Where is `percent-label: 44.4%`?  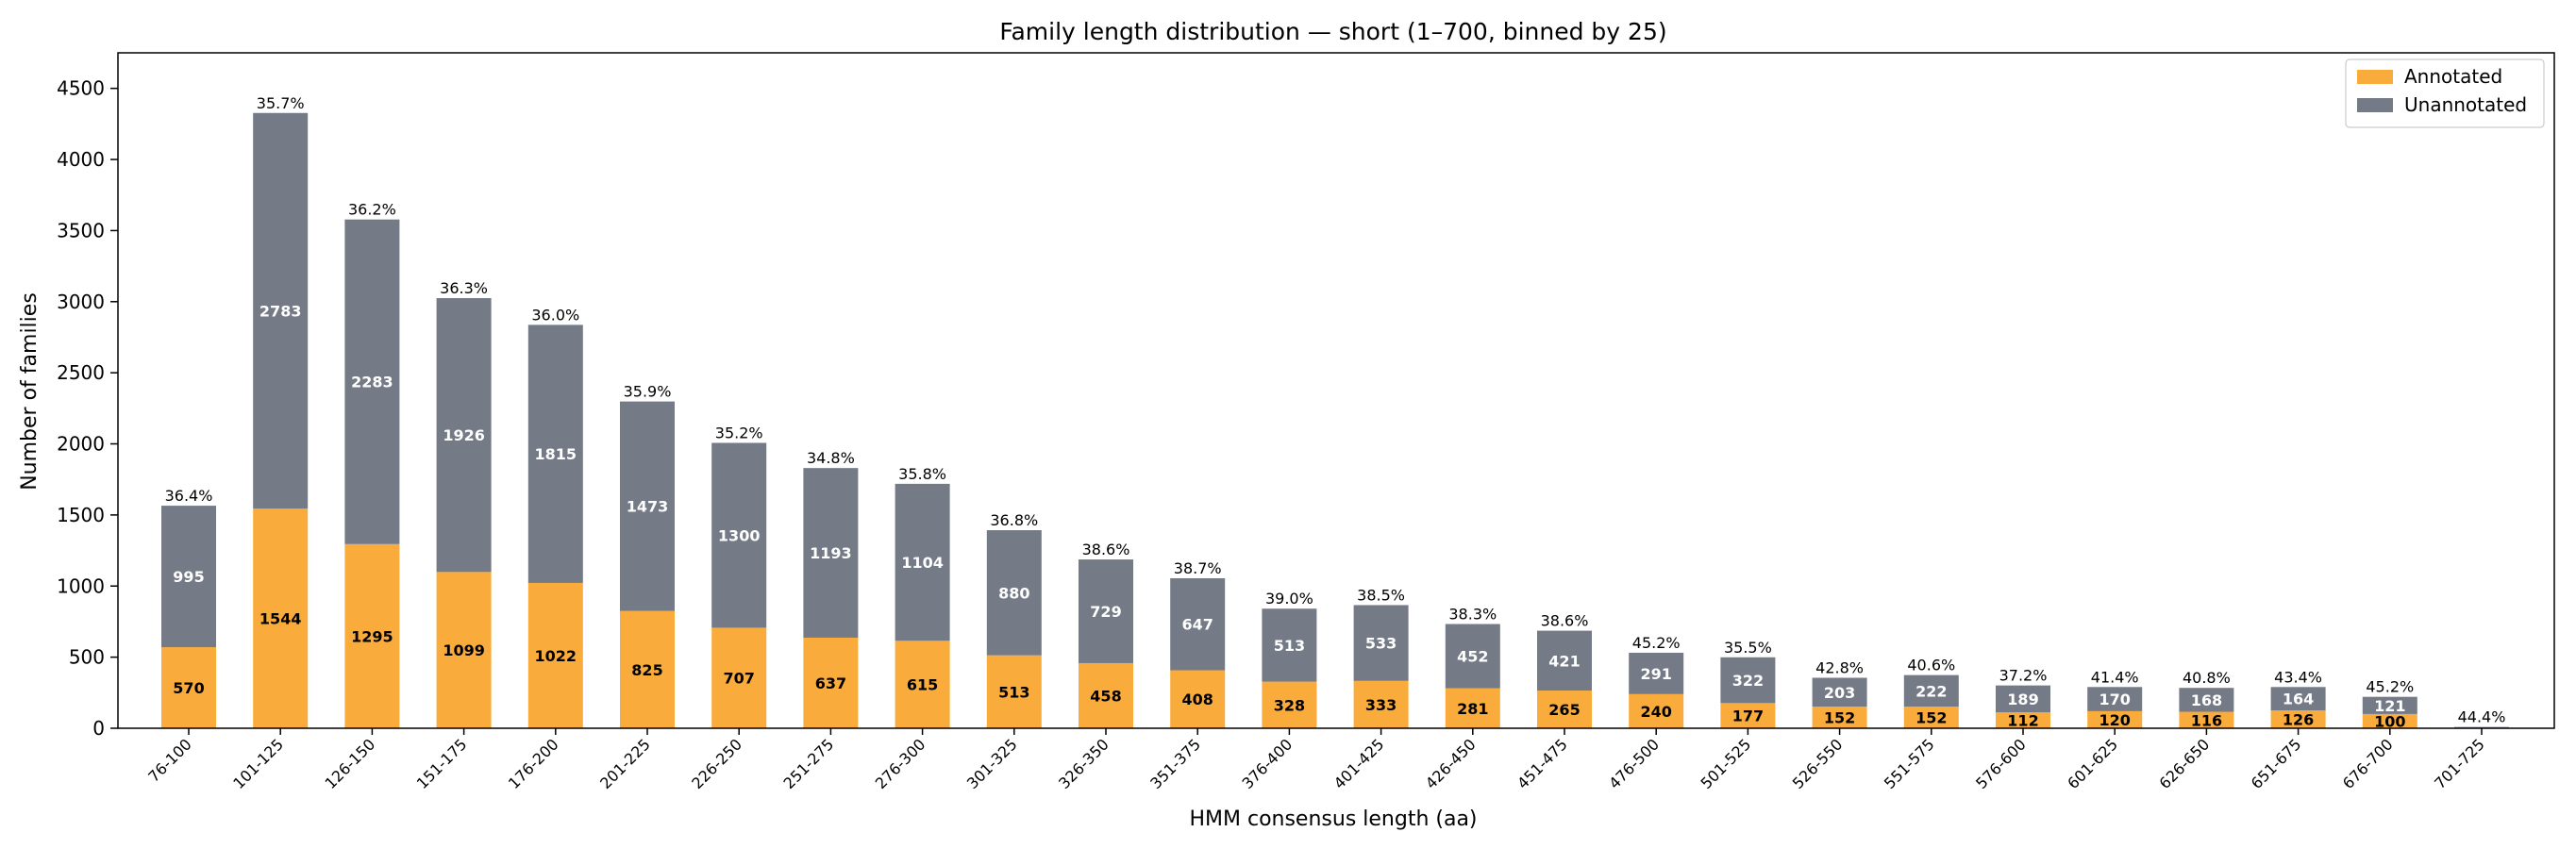 percent-label: 44.4% is located at coordinates (2482, 717).